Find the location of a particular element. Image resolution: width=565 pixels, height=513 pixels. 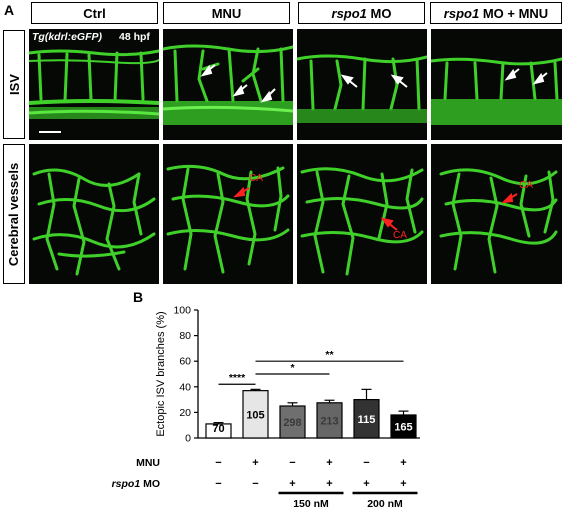

micrograph-isv-rspo1-mo-mnu is located at coordinates (496, 84).